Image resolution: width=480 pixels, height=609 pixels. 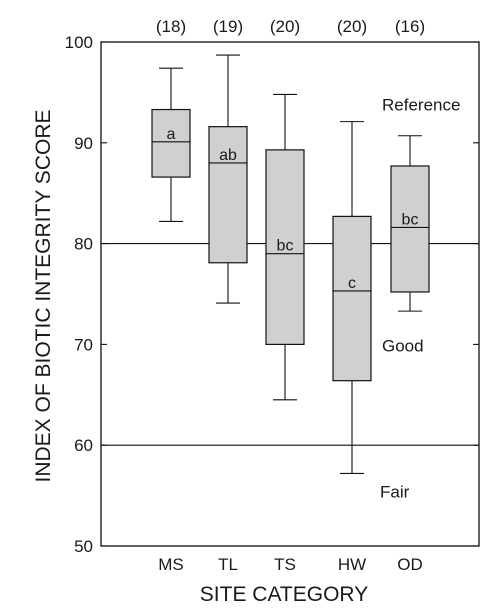 What do you see at coordinates (284, 594) in the screenshot?
I see `x-axis-title: SITE CATEGORY` at bounding box center [284, 594].